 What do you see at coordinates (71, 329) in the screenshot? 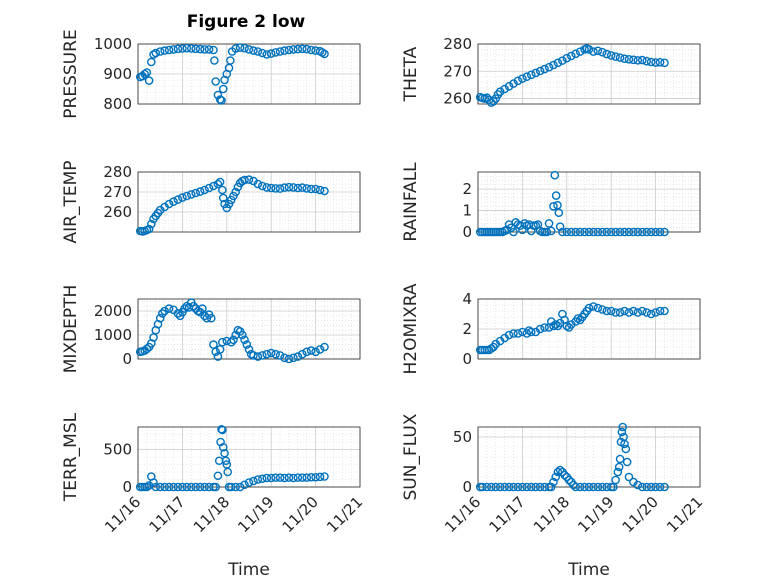
I see `y-axis-label: MIXDEPTH` at bounding box center [71, 329].